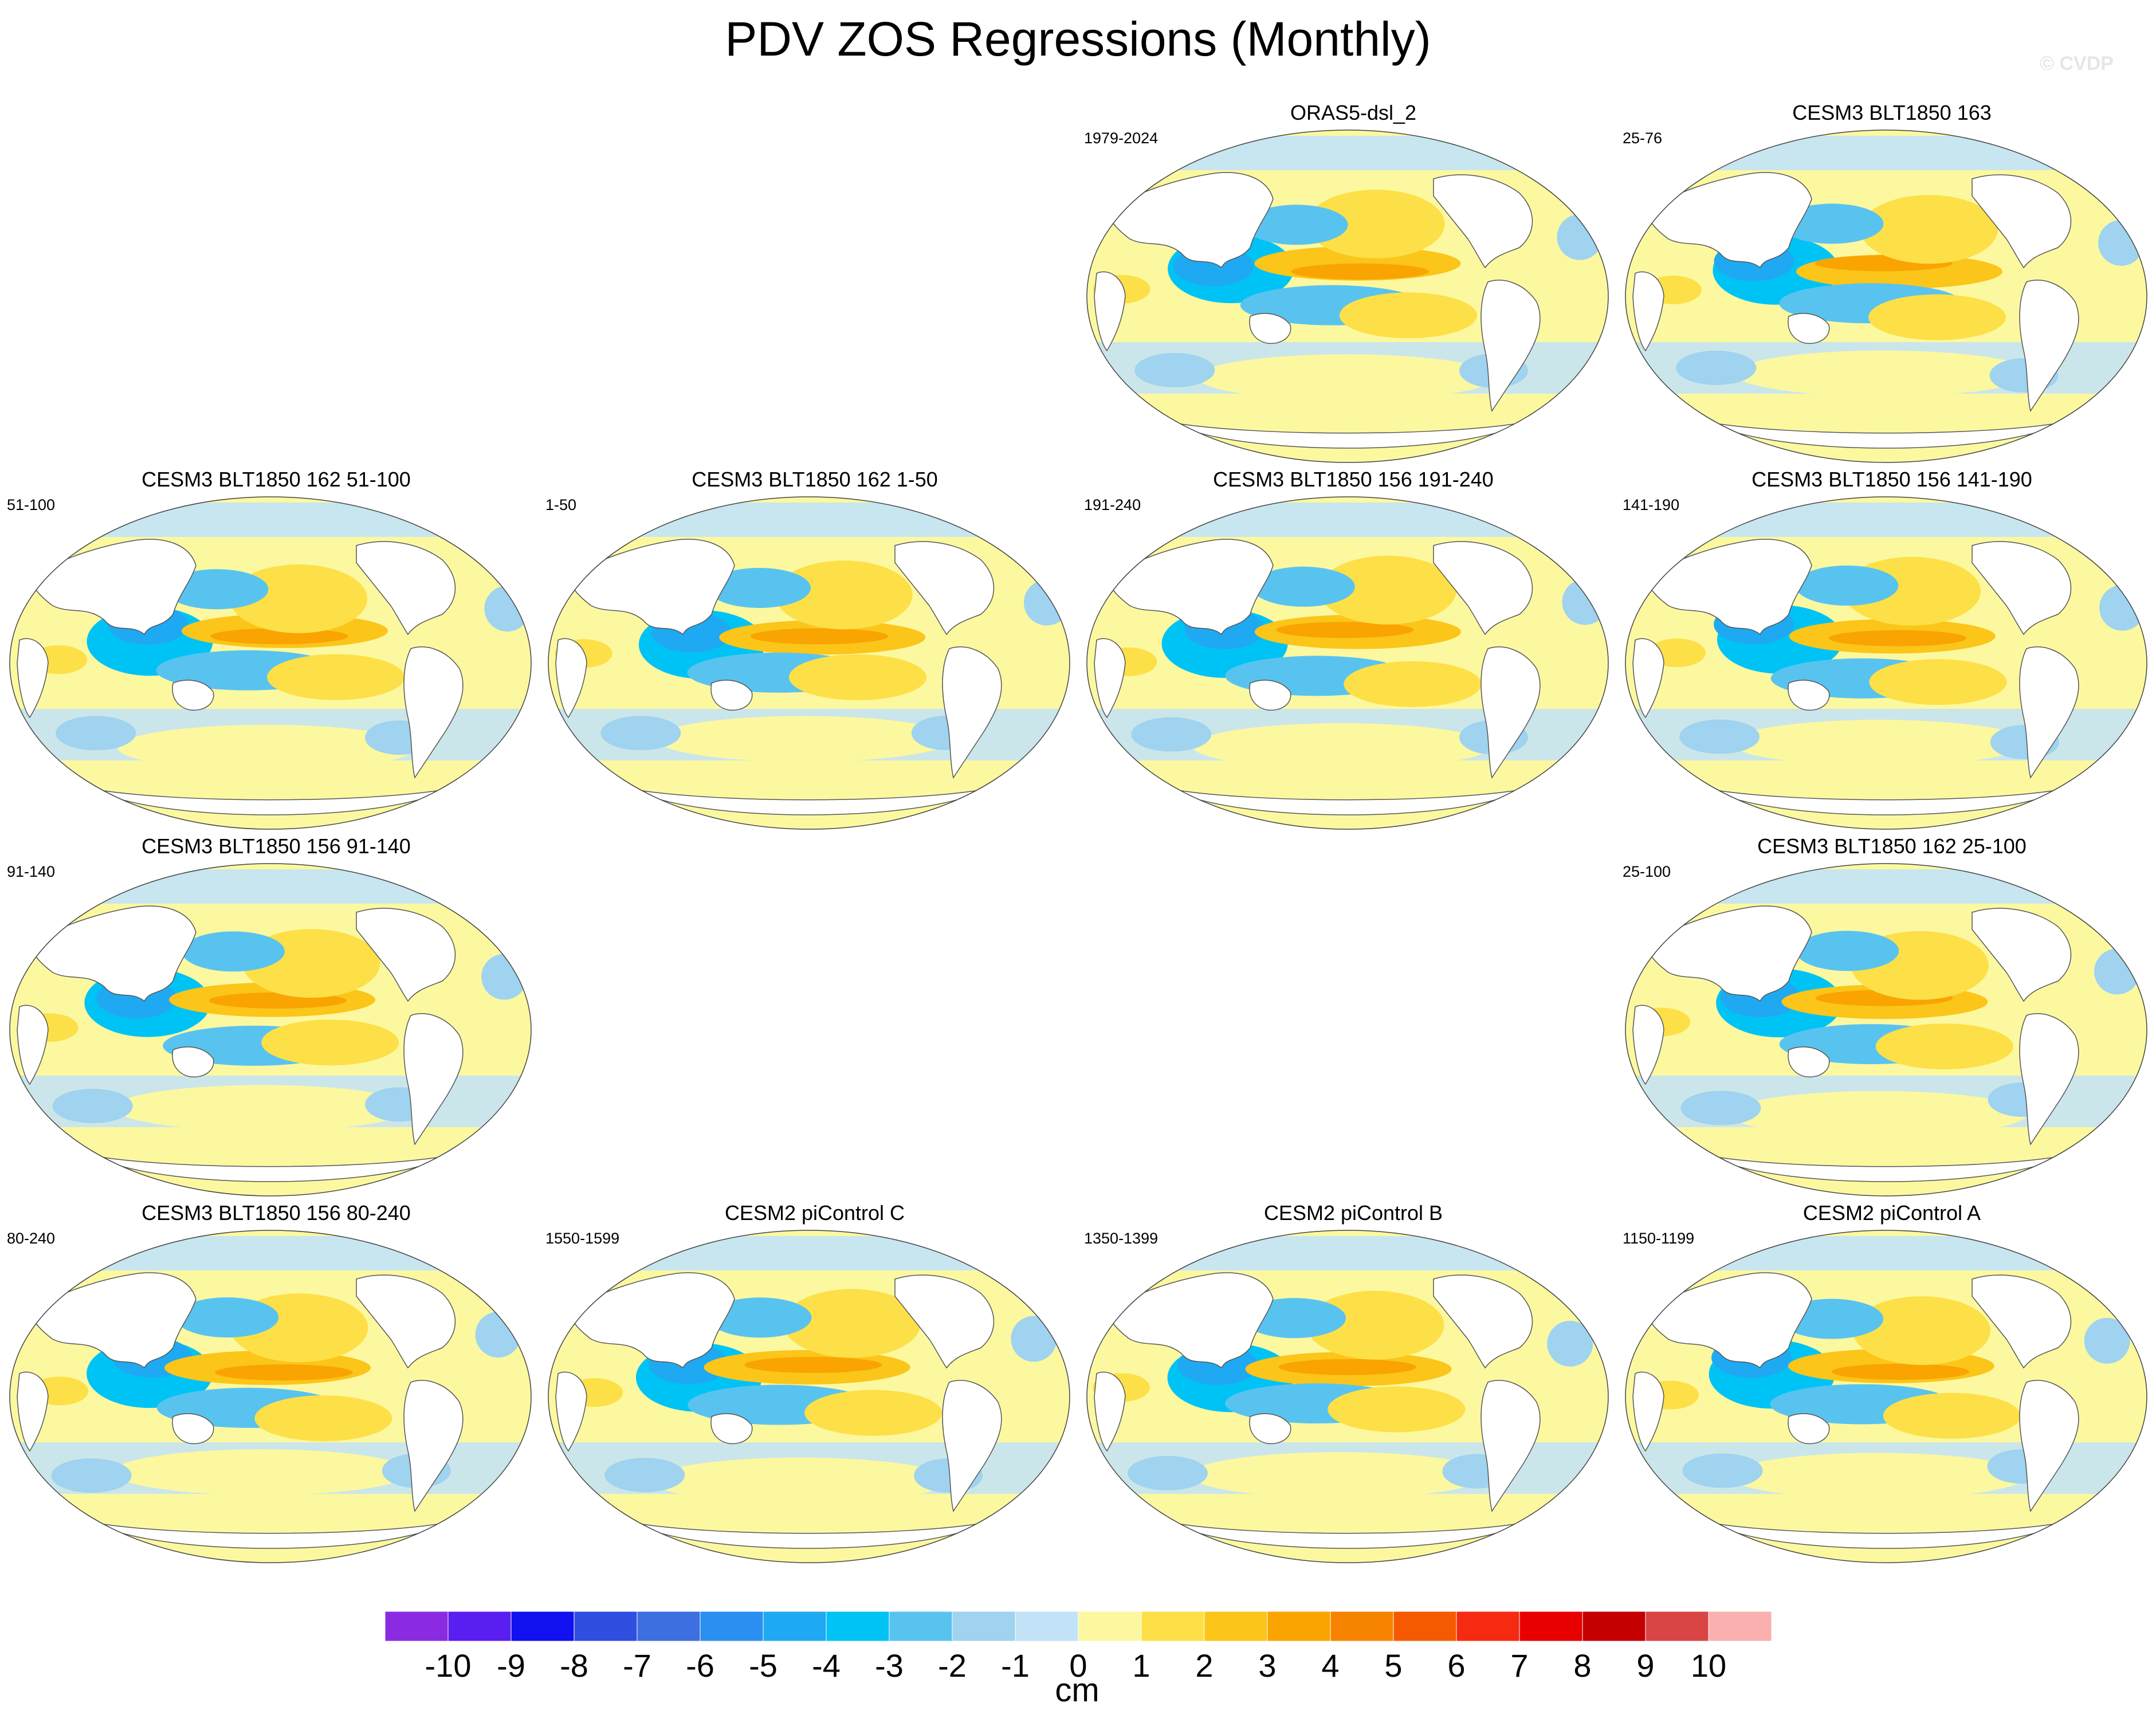 This screenshot has height=1726, width=2156. I want to click on panel-title: CESM3 BLT1850 162 1-50, so click(815, 479).